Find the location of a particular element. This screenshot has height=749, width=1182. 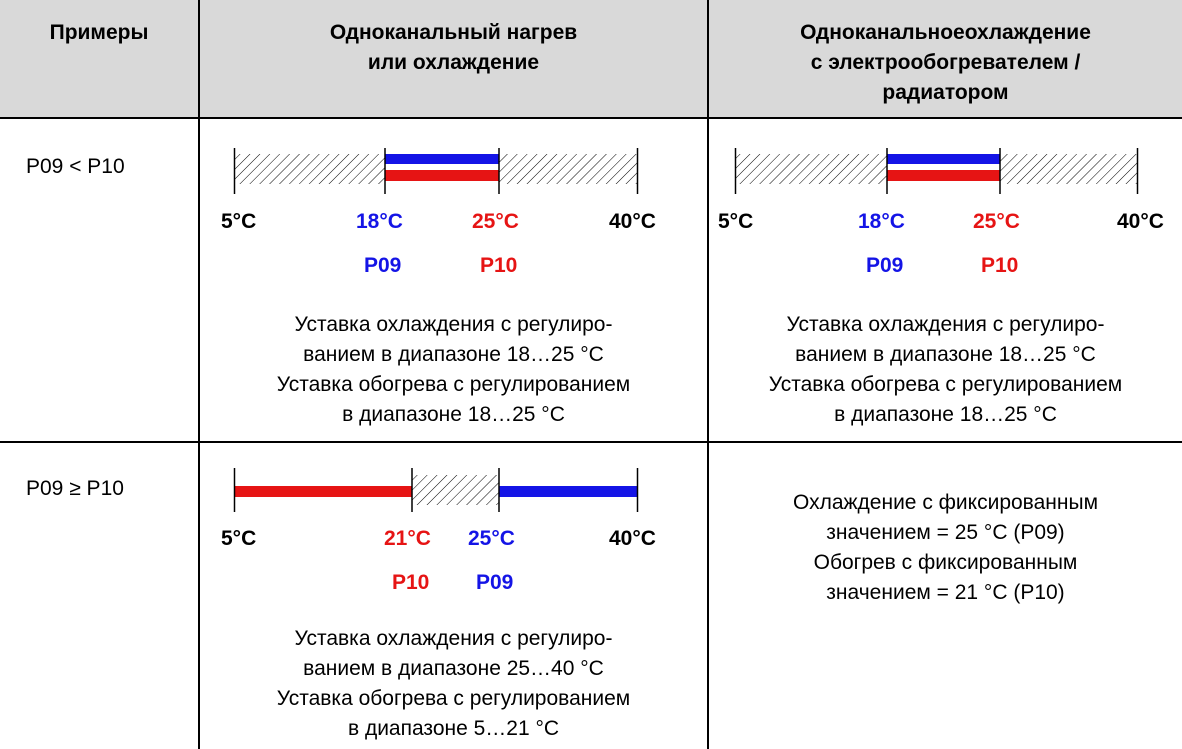

header-examples: Примеры is located at coordinates (99, 32).